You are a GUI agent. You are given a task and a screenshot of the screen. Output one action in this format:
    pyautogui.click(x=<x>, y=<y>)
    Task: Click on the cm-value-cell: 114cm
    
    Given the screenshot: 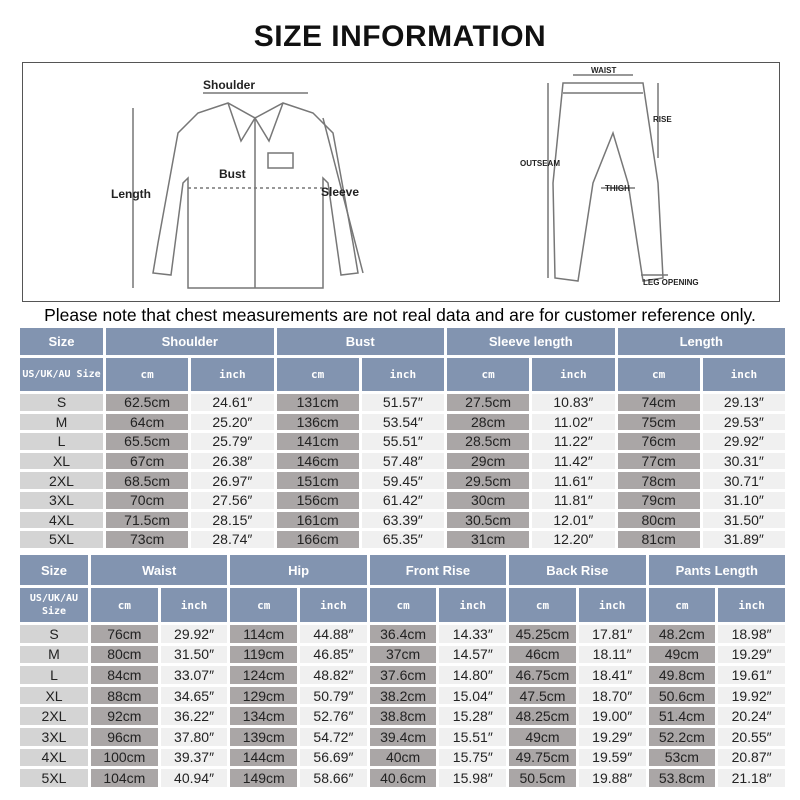 What is the action you would take?
    pyautogui.click(x=264, y=634)
    